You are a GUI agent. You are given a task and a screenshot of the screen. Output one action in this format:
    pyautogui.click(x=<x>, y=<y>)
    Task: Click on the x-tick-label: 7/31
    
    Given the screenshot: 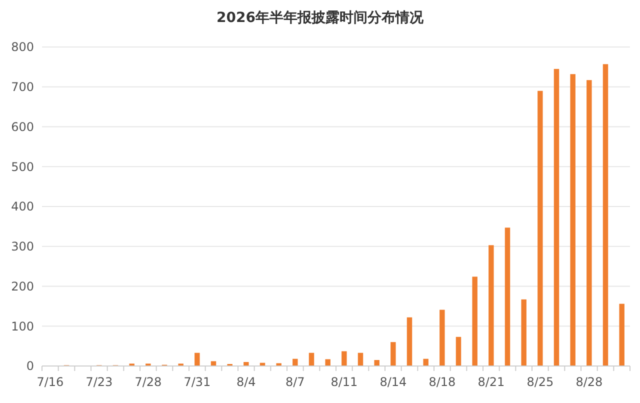 What is the action you would take?
    pyautogui.click(x=197, y=382)
    